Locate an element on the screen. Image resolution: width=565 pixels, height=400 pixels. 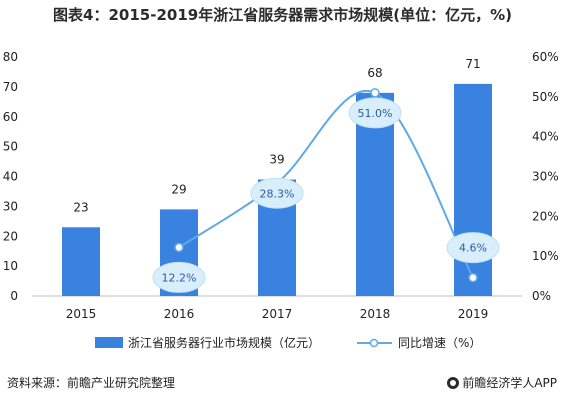
y-left-tick-label: 60 is located at coordinates (10, 117).